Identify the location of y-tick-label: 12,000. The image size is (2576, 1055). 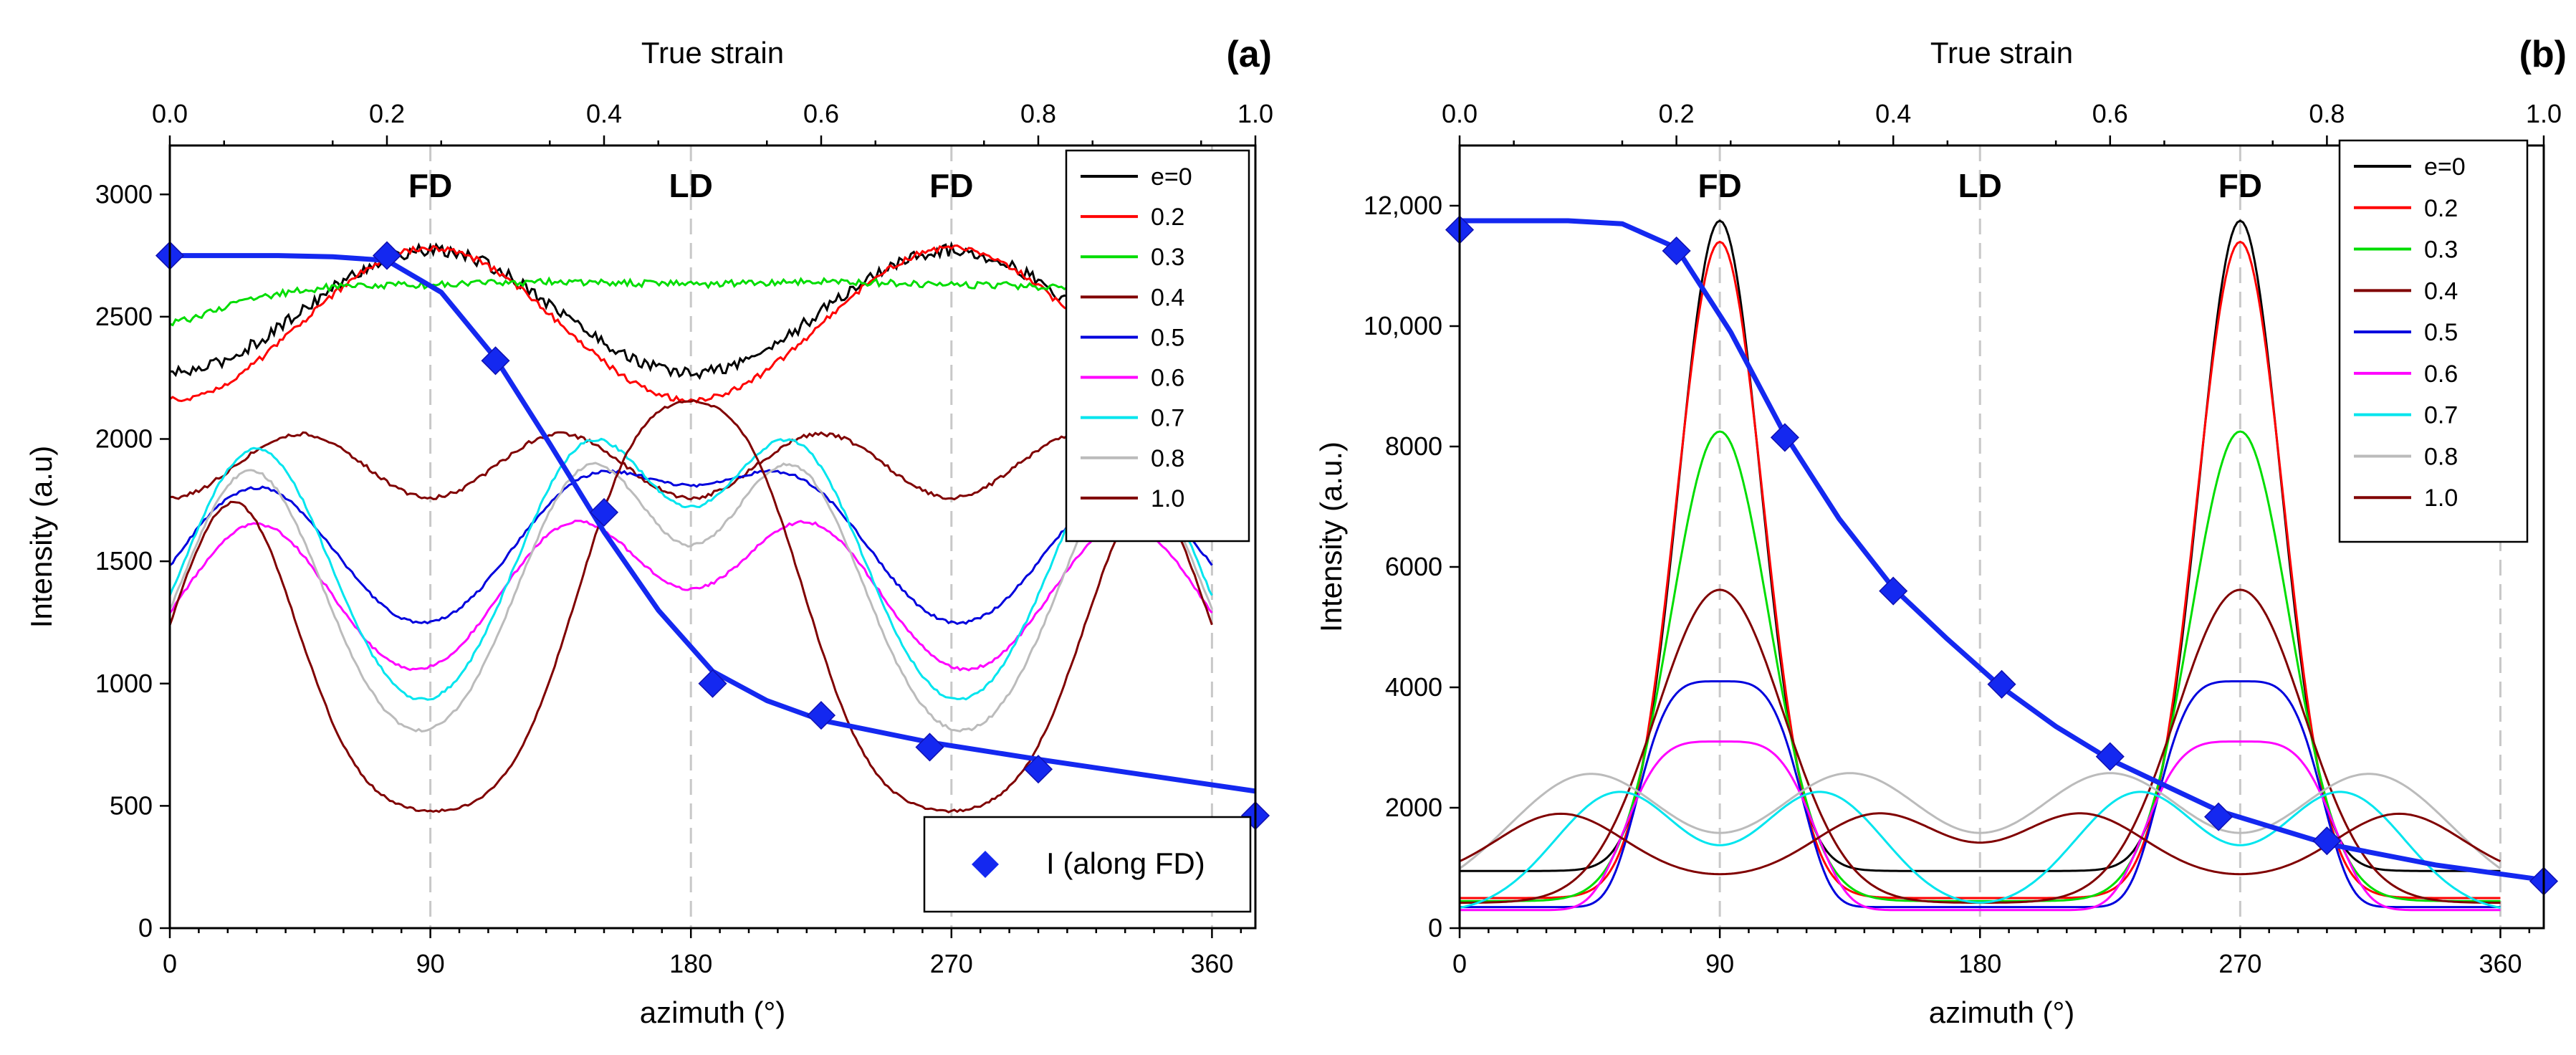
(1403, 205).